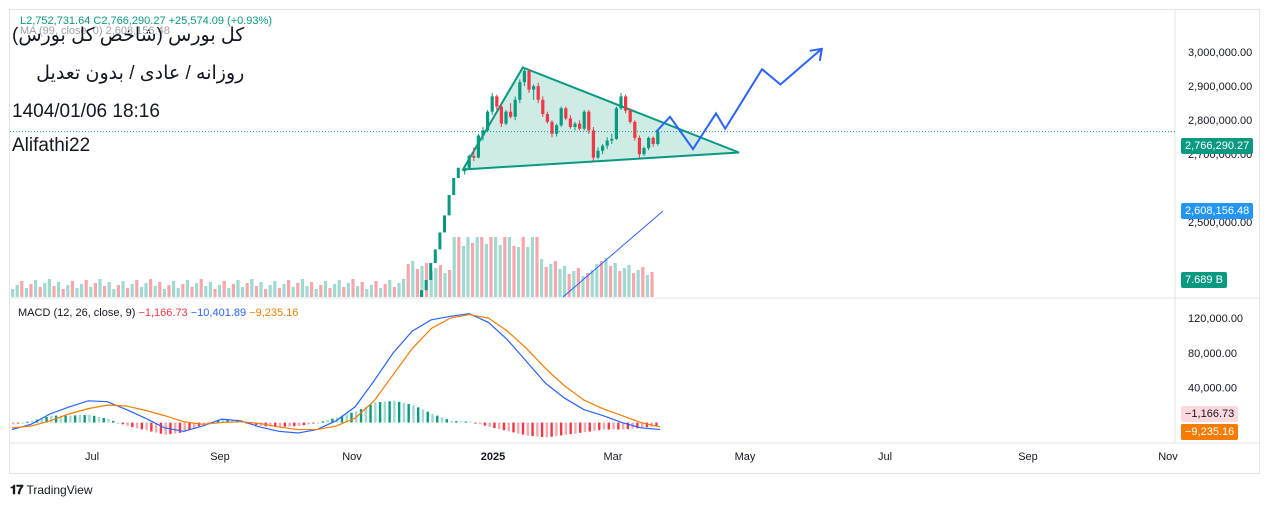 The image size is (1274, 506). I want to click on volume-bars, so click(332, 267).